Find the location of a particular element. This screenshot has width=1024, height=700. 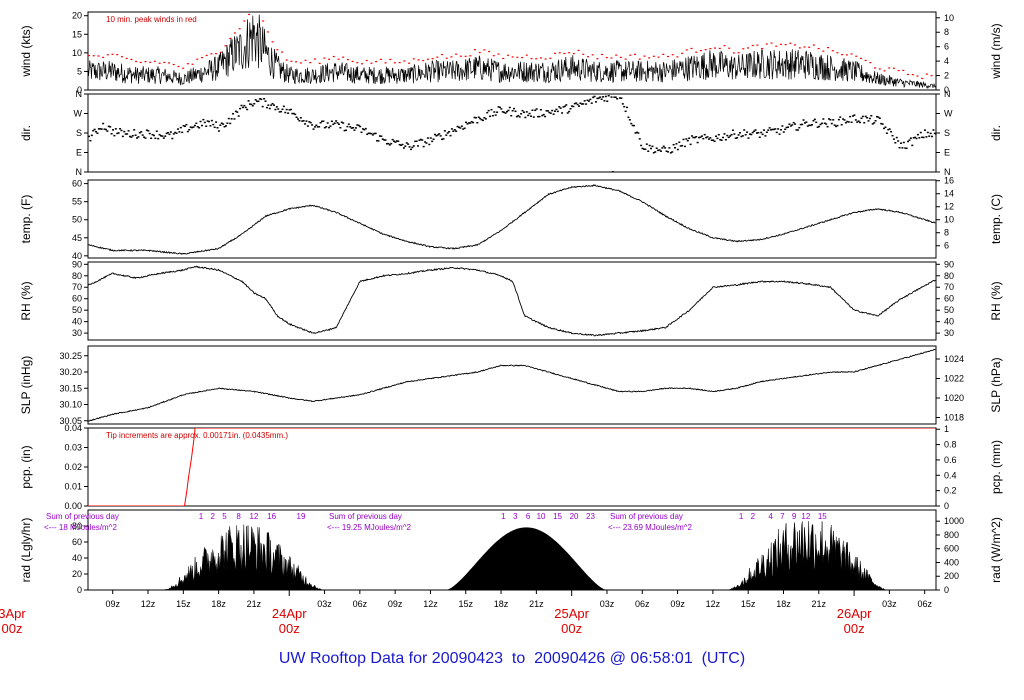

ytick-label-right-rad: 800 is located at coordinates (951, 535).